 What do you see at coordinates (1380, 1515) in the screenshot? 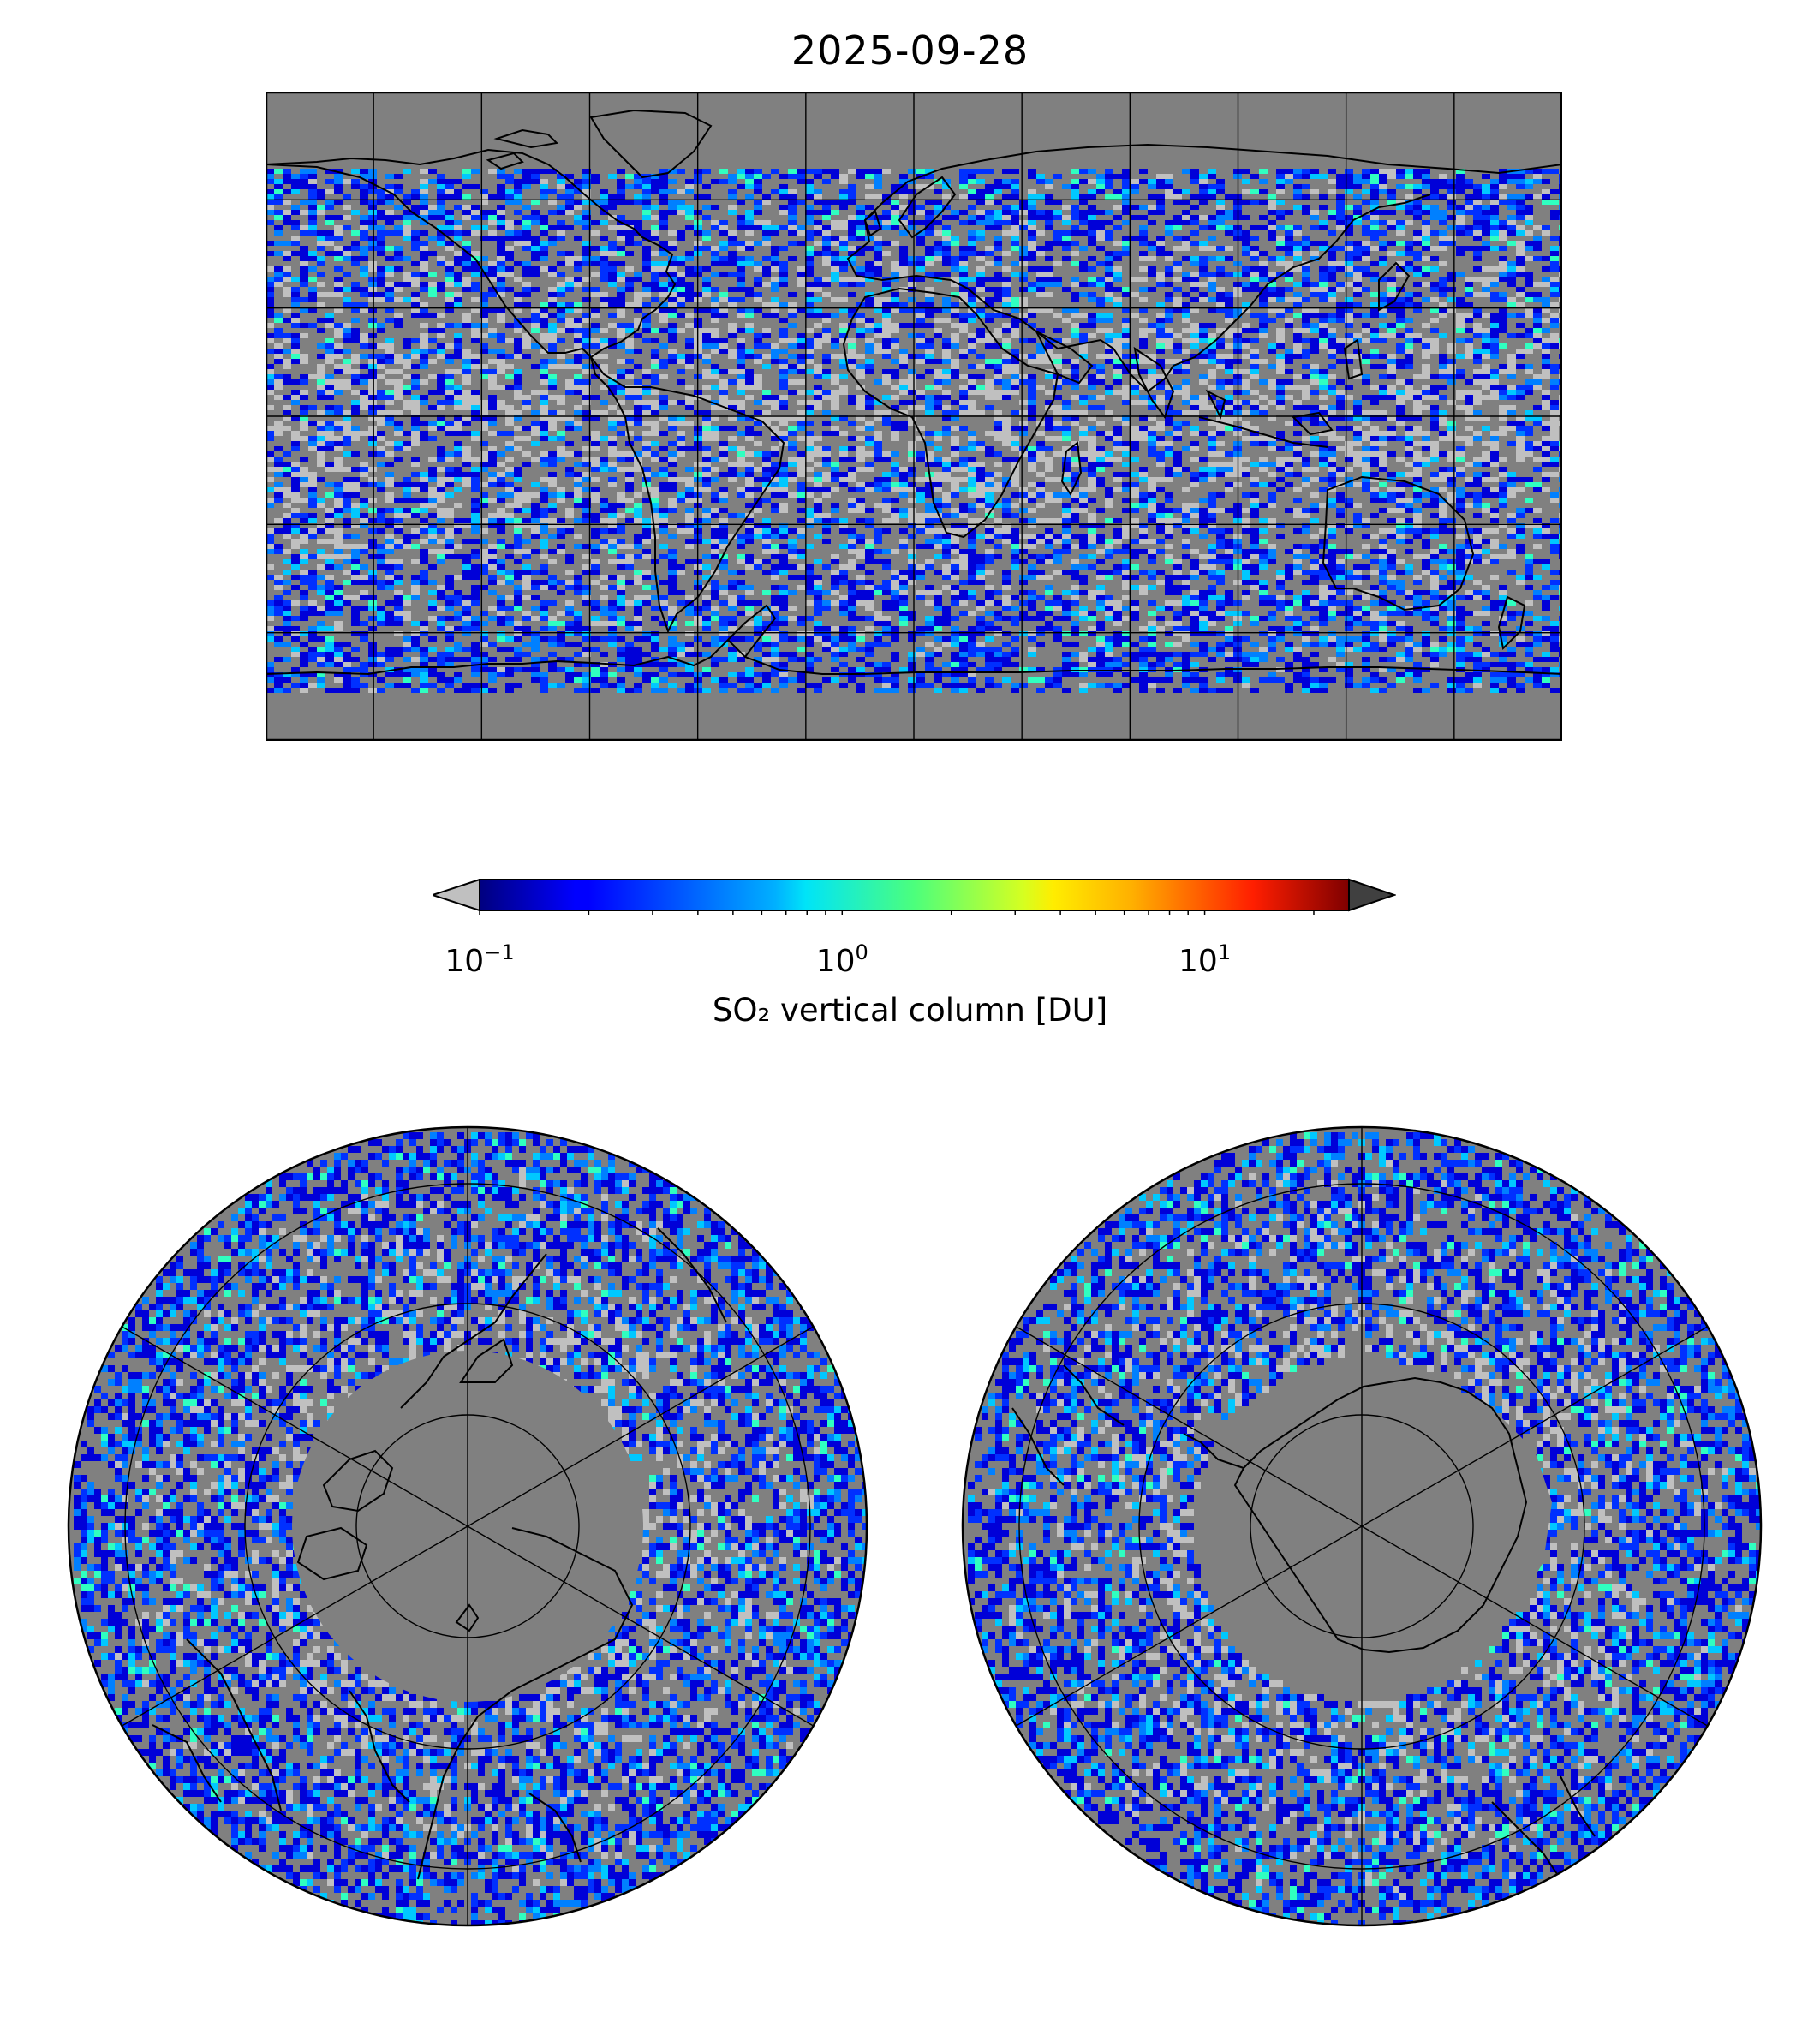
I see `coast-antarctica-polar` at bounding box center [1380, 1515].